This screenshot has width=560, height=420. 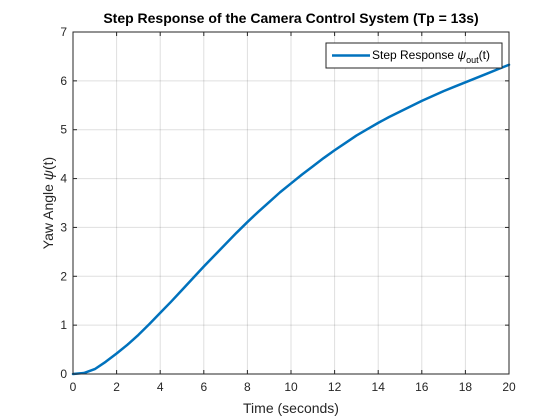 What do you see at coordinates (203, 387) in the screenshot?
I see `x-tick-label: 6` at bounding box center [203, 387].